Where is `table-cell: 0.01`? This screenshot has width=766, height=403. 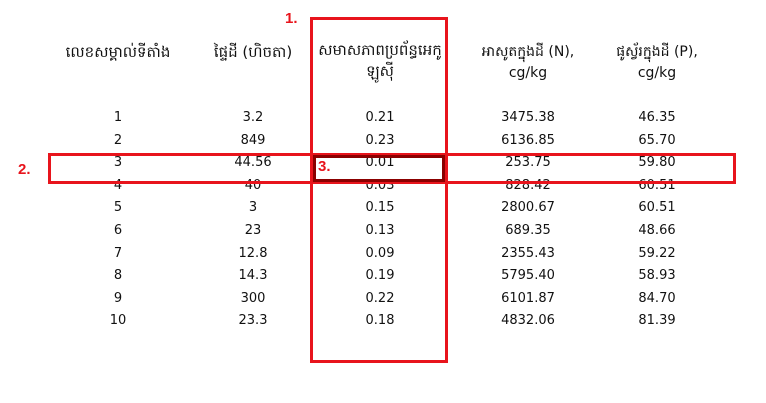 table-cell: 0.01 is located at coordinates (380, 163).